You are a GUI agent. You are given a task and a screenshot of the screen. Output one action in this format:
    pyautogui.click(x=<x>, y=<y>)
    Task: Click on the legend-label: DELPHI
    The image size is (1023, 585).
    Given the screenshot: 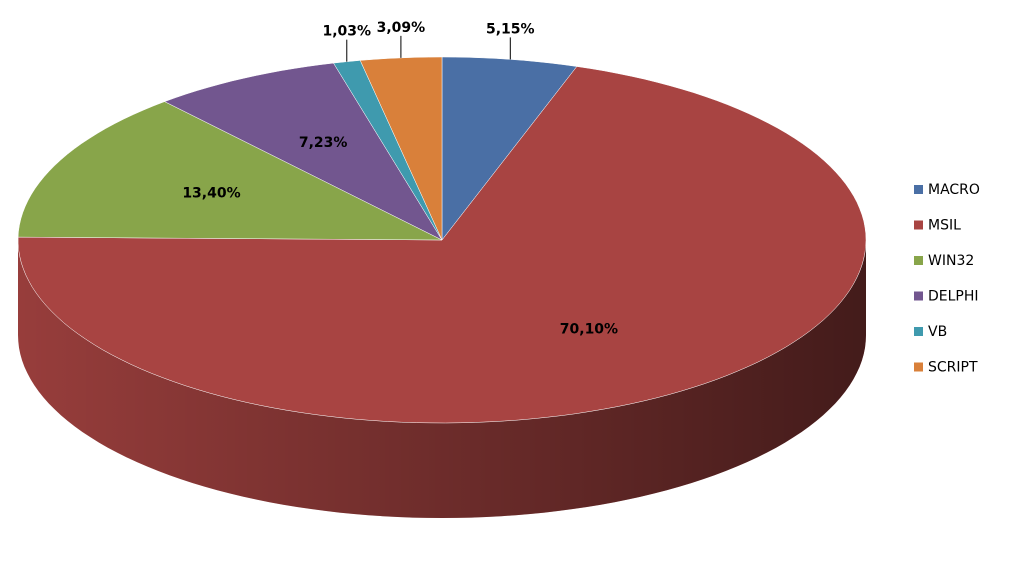 What is the action you would take?
    pyautogui.click(x=953, y=297)
    